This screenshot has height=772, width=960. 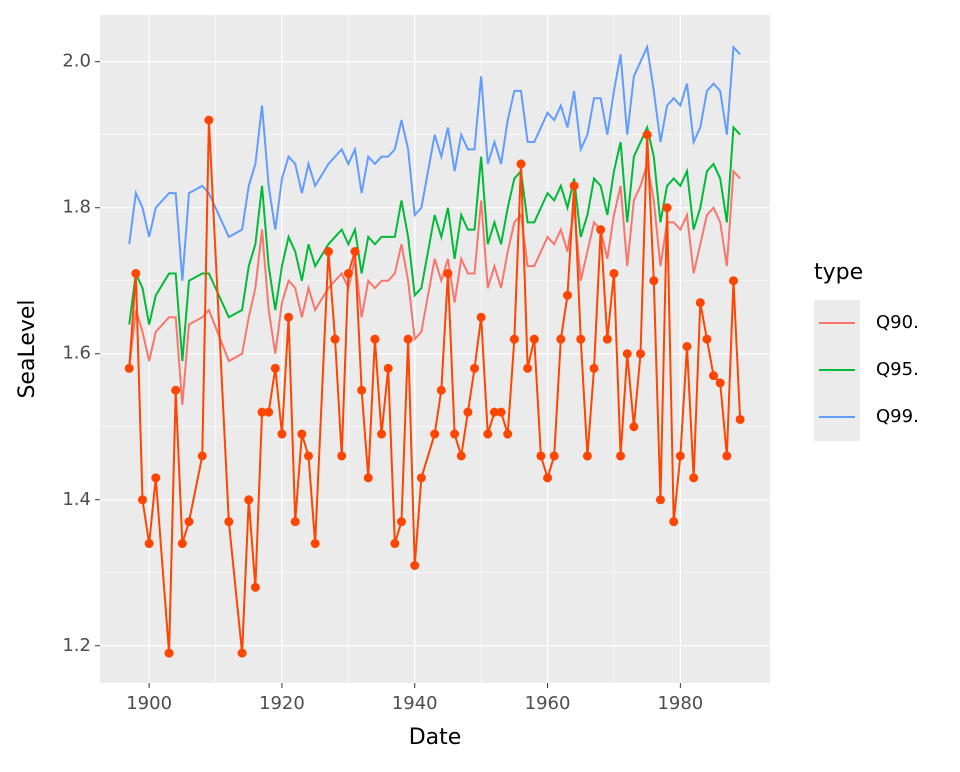 What do you see at coordinates (415, 703) in the screenshot?
I see `x-tick-label: 1940` at bounding box center [415, 703].